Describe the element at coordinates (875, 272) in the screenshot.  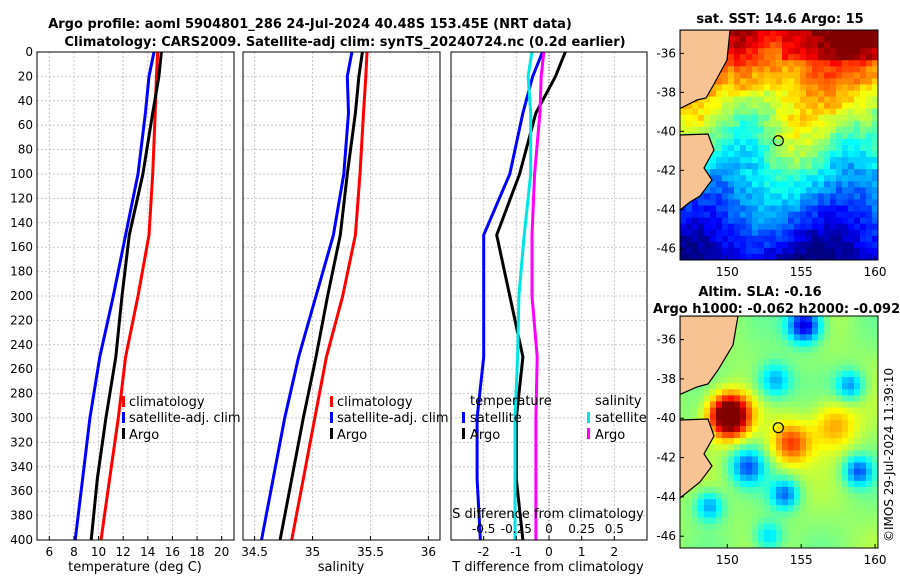
I see `map-x-tick-label: 160` at that location.